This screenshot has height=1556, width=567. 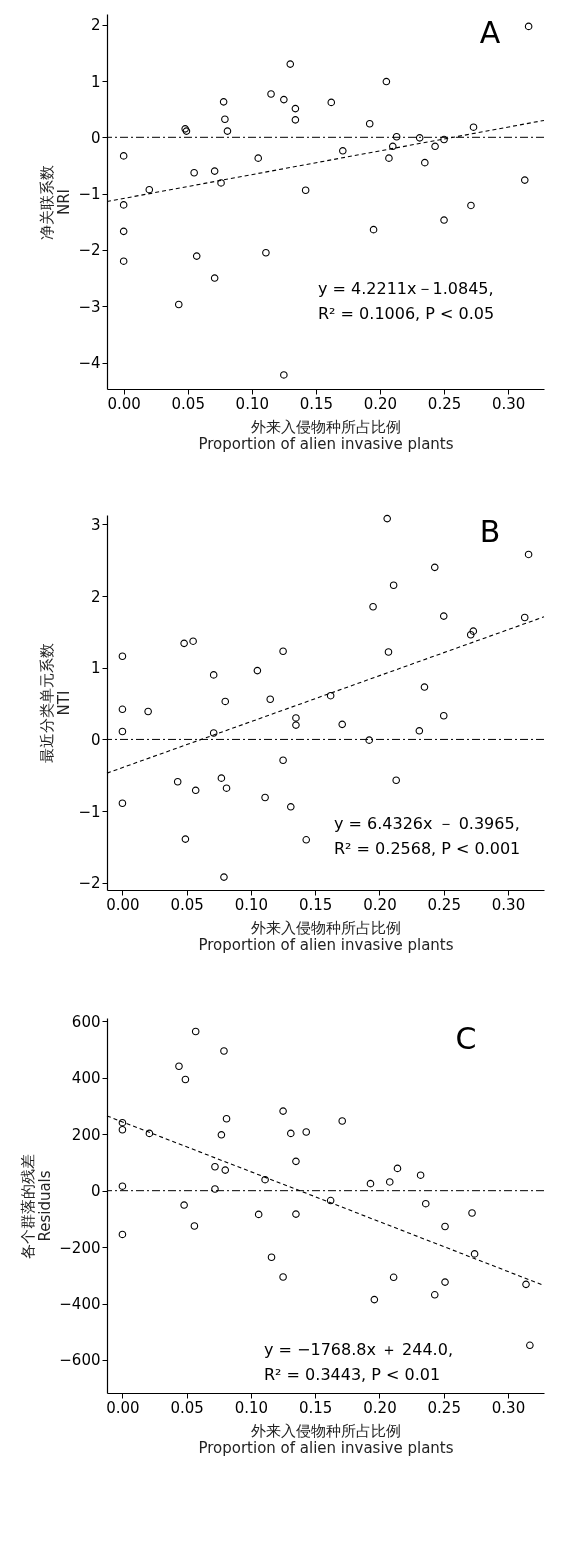 What do you see at coordinates (89, 194) in the screenshot?
I see `y-tick-label: −1` at bounding box center [89, 194].